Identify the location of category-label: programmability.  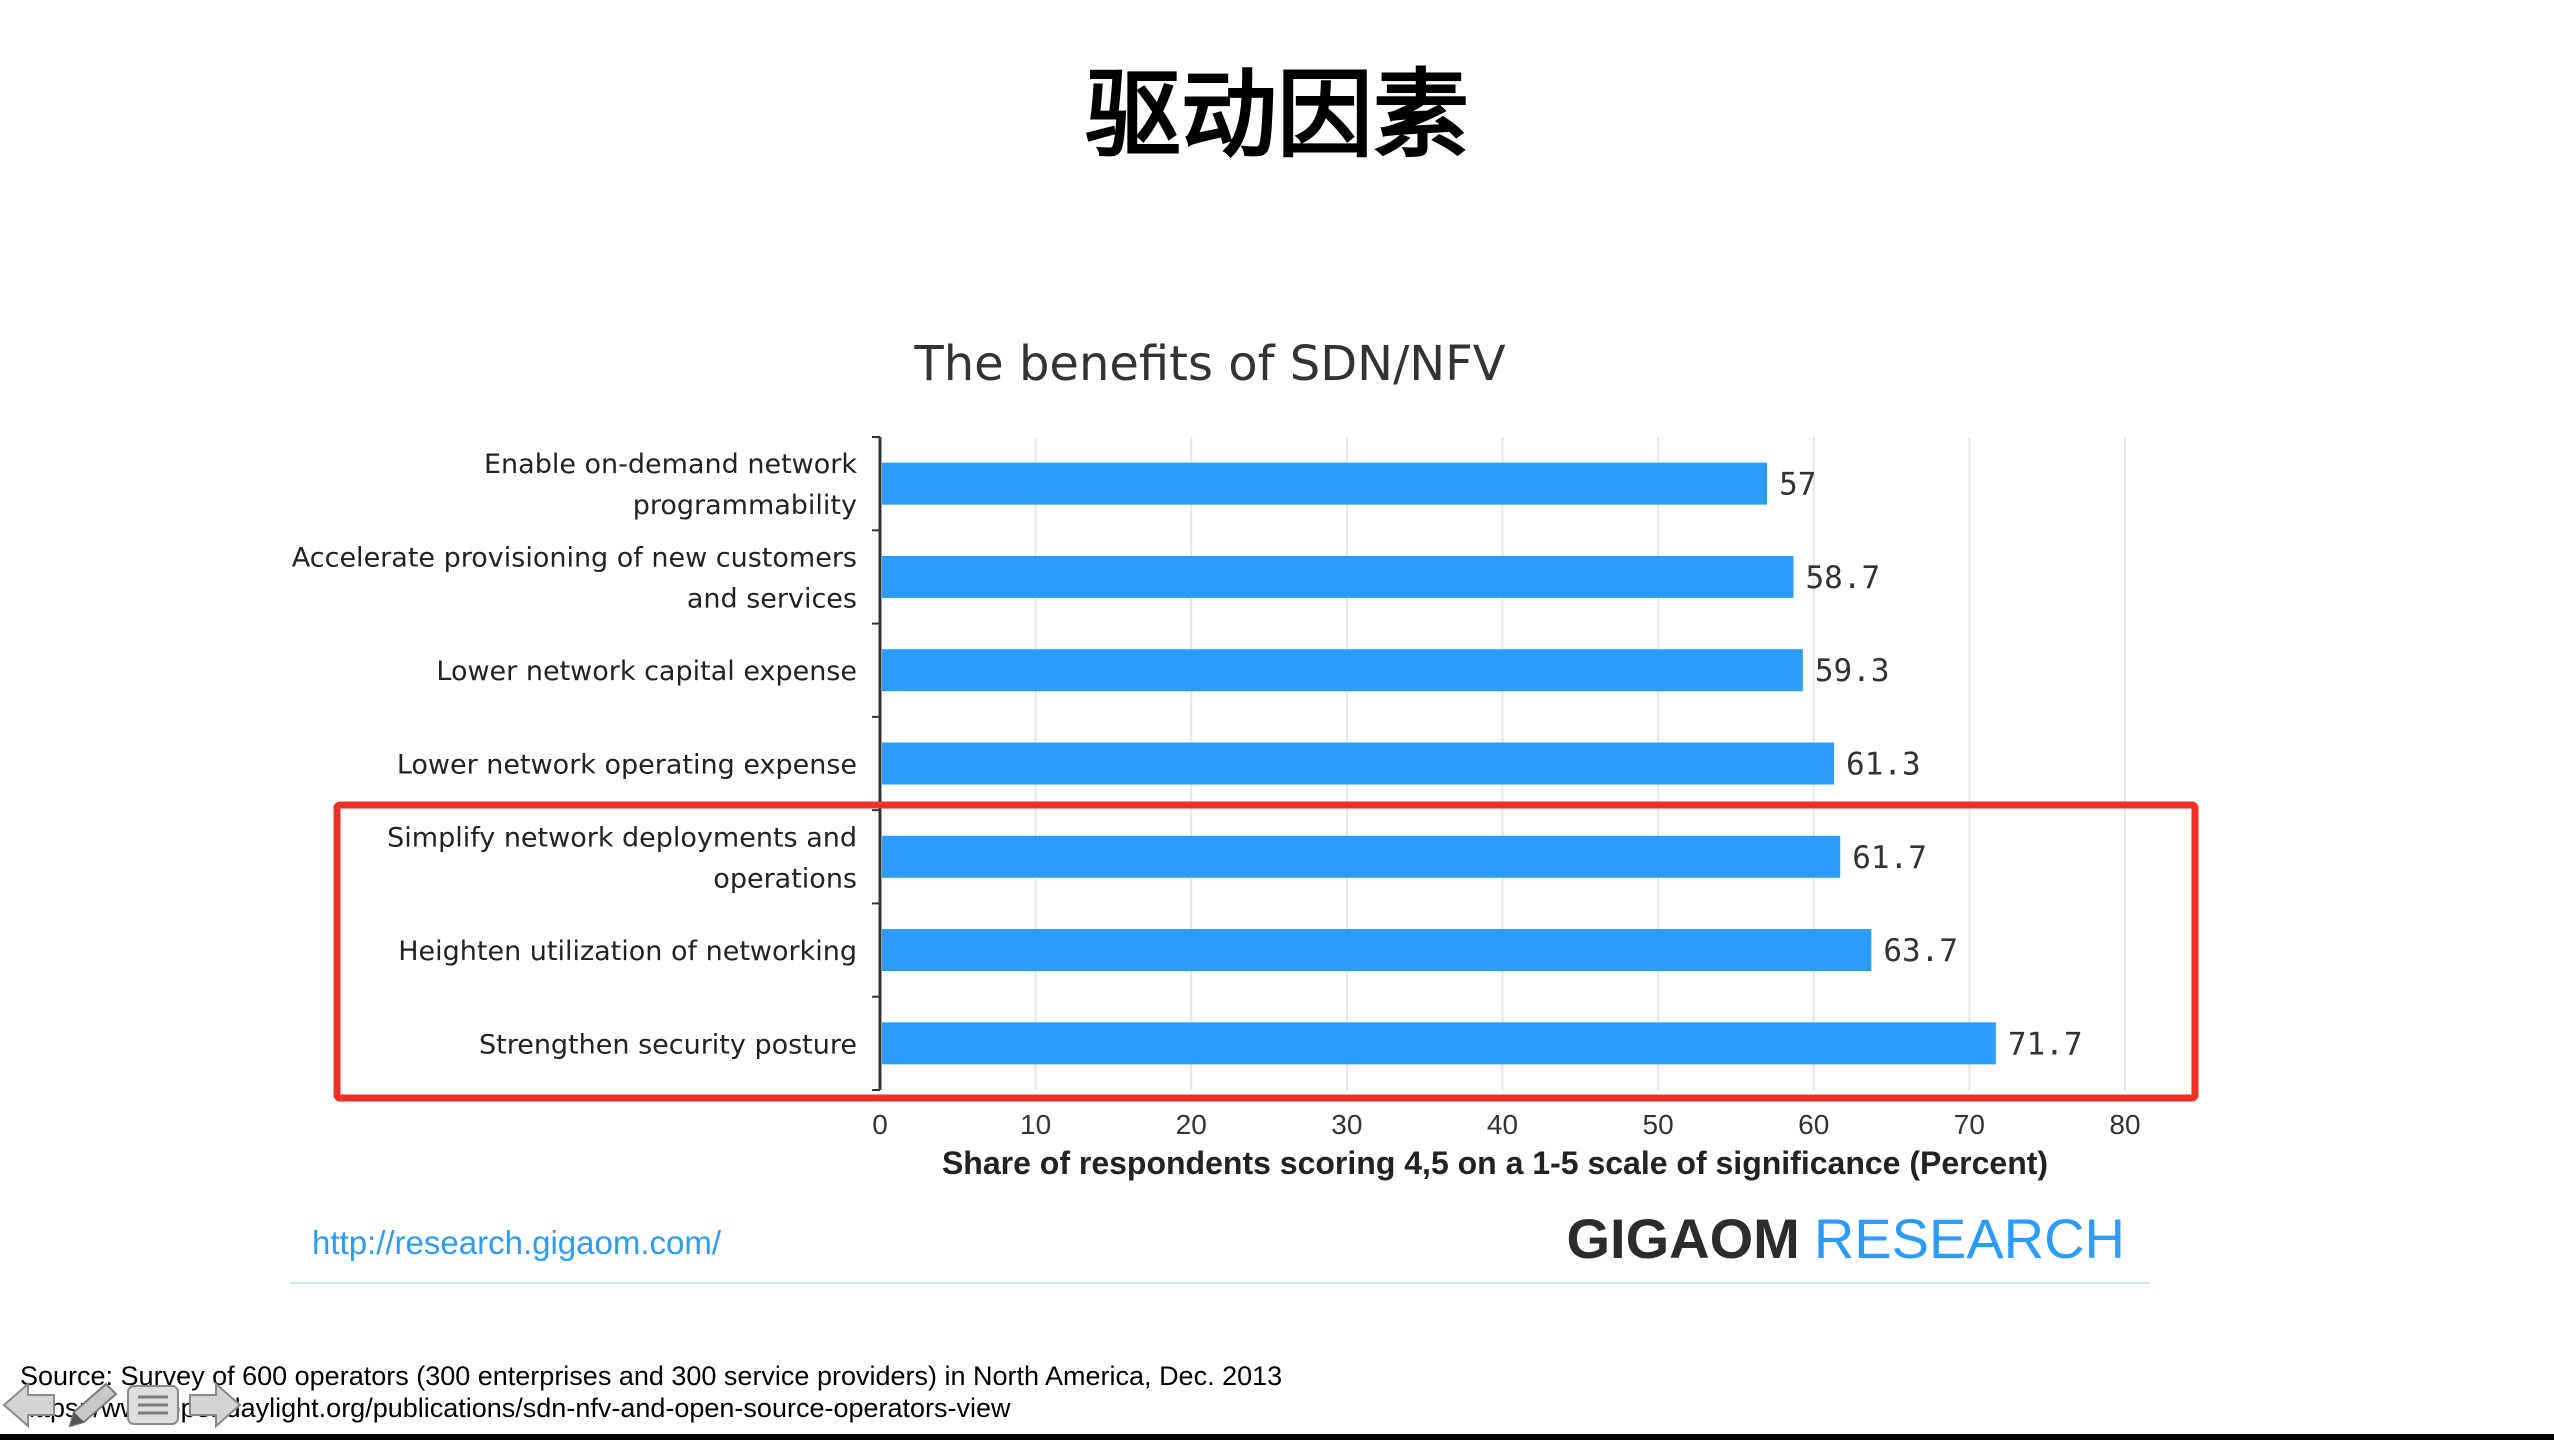
(745, 505).